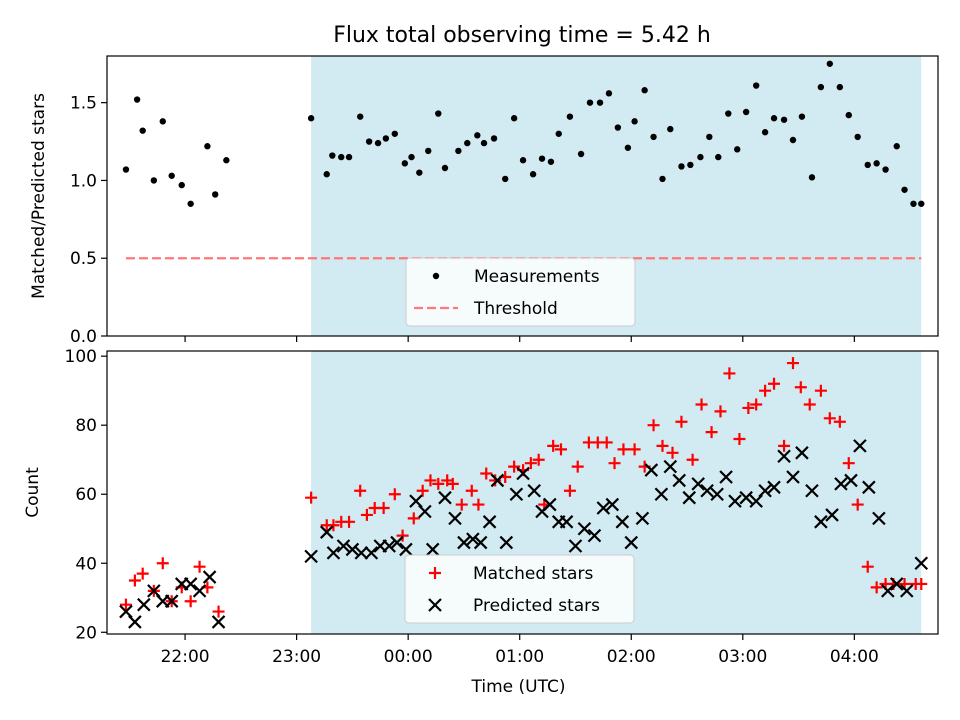  What do you see at coordinates (86, 495) in the screenshot?
I see `y-tick-label: 60` at bounding box center [86, 495].